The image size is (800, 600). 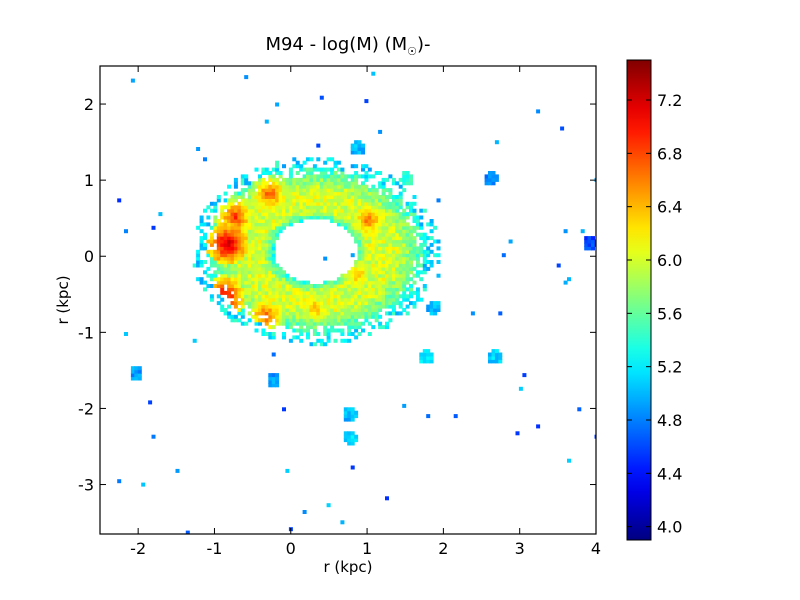 I want to click on chart-title-main: M94 - log(M) (M, so click(x=336, y=44).